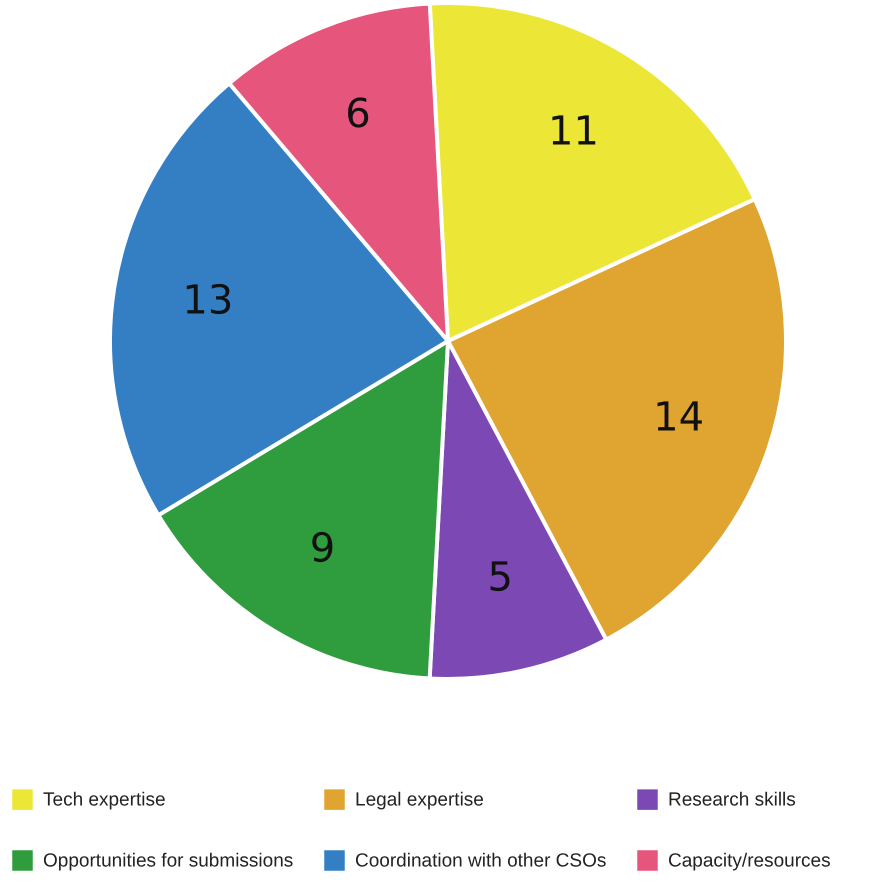 This screenshot has height=883, width=894. I want to click on legend-label: Capacity/resources, so click(749, 861).